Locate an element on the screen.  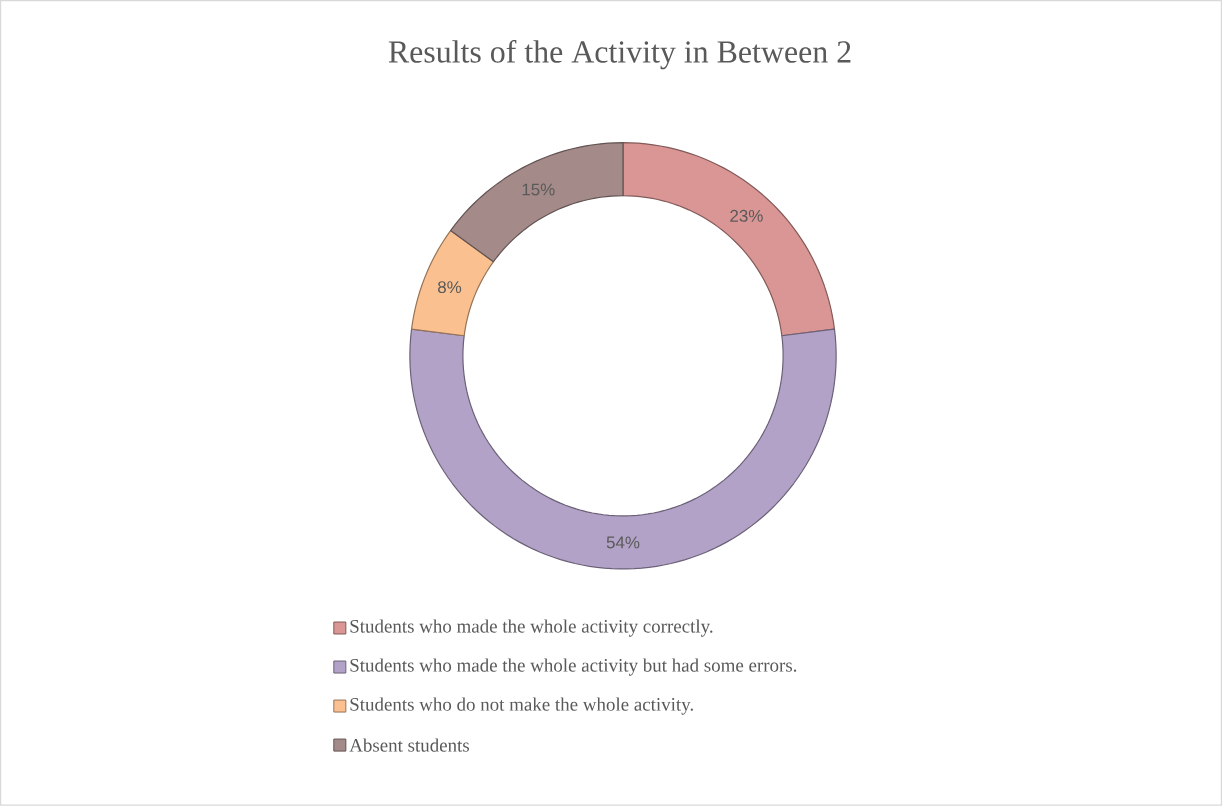
legend-label: Absent students is located at coordinates (409, 745).